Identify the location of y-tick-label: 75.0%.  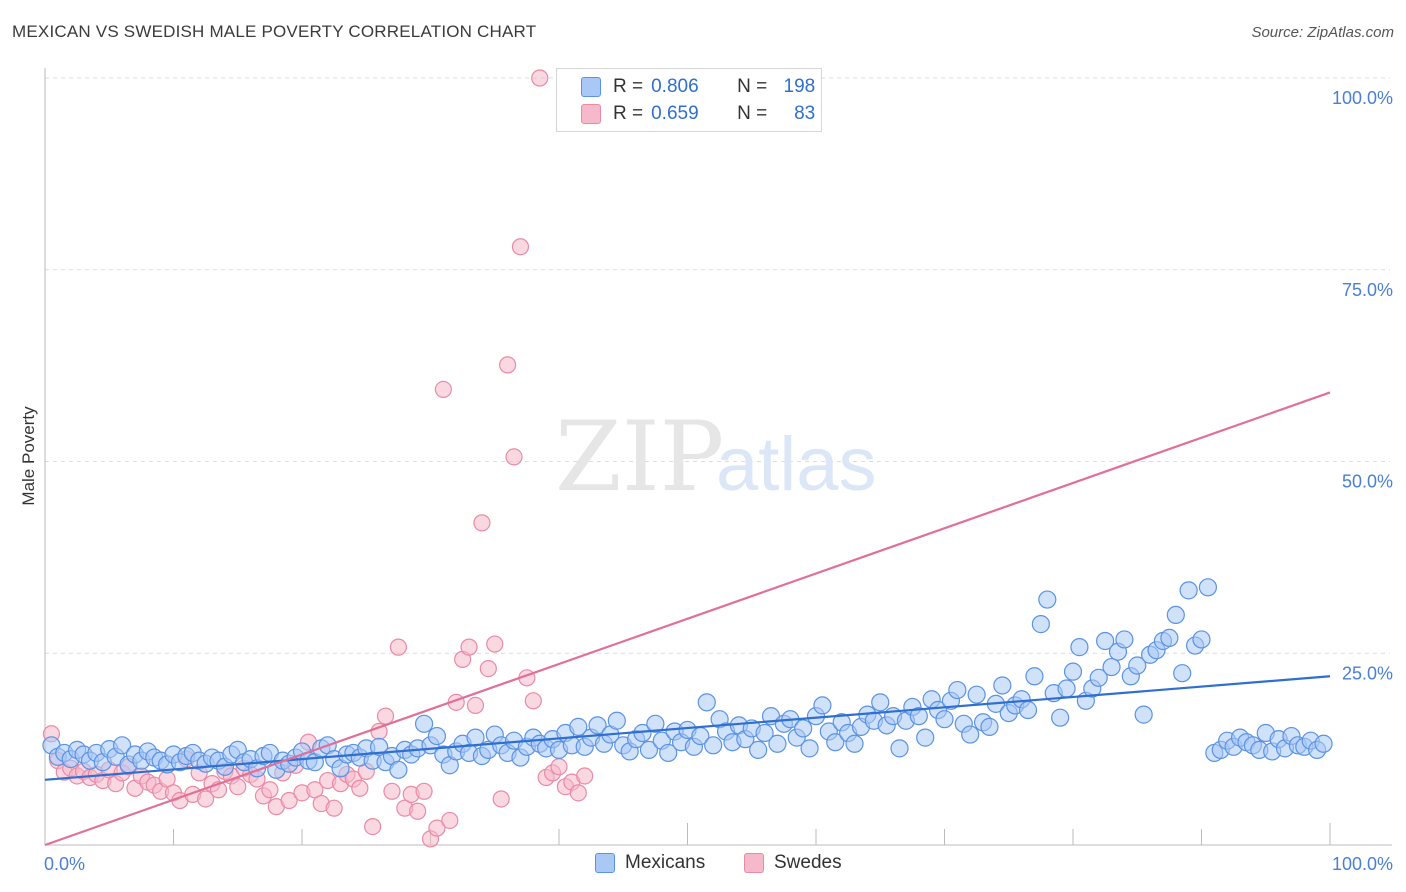
(1367, 290).